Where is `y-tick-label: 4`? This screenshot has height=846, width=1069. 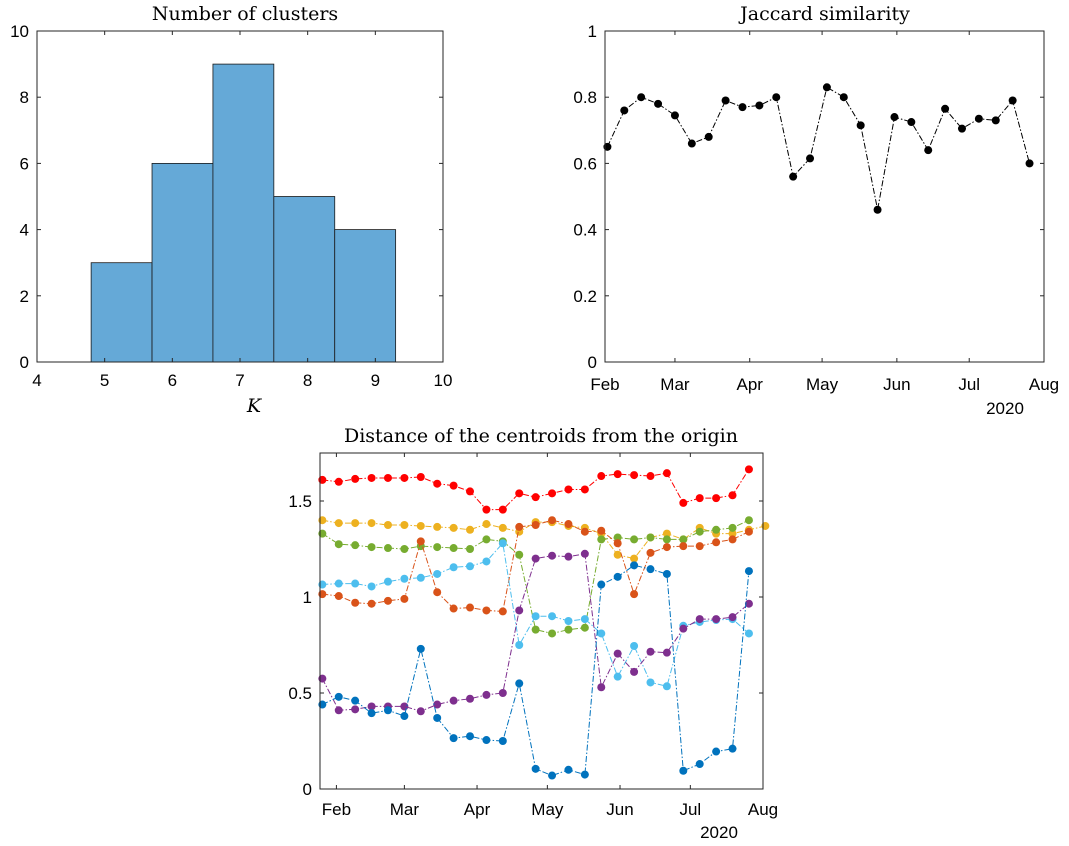 y-tick-label: 4 is located at coordinates (24, 230).